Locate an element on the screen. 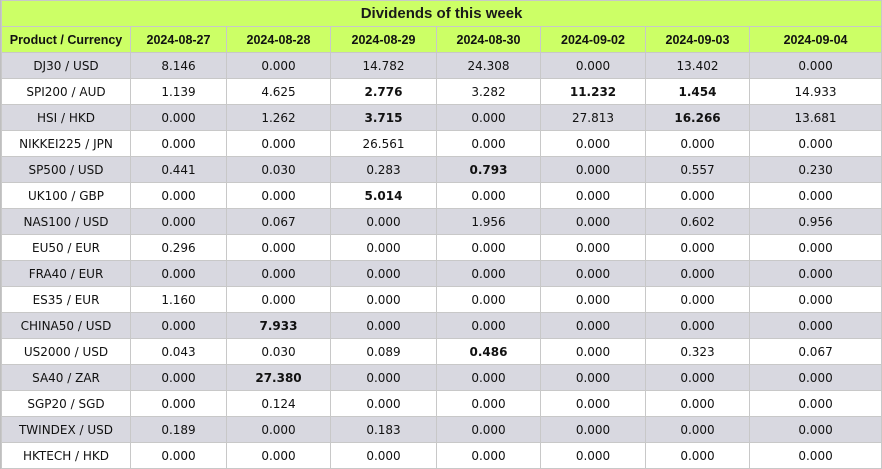 This screenshot has width=882, height=469. column-header: 2024-09-04 is located at coordinates (815, 39).